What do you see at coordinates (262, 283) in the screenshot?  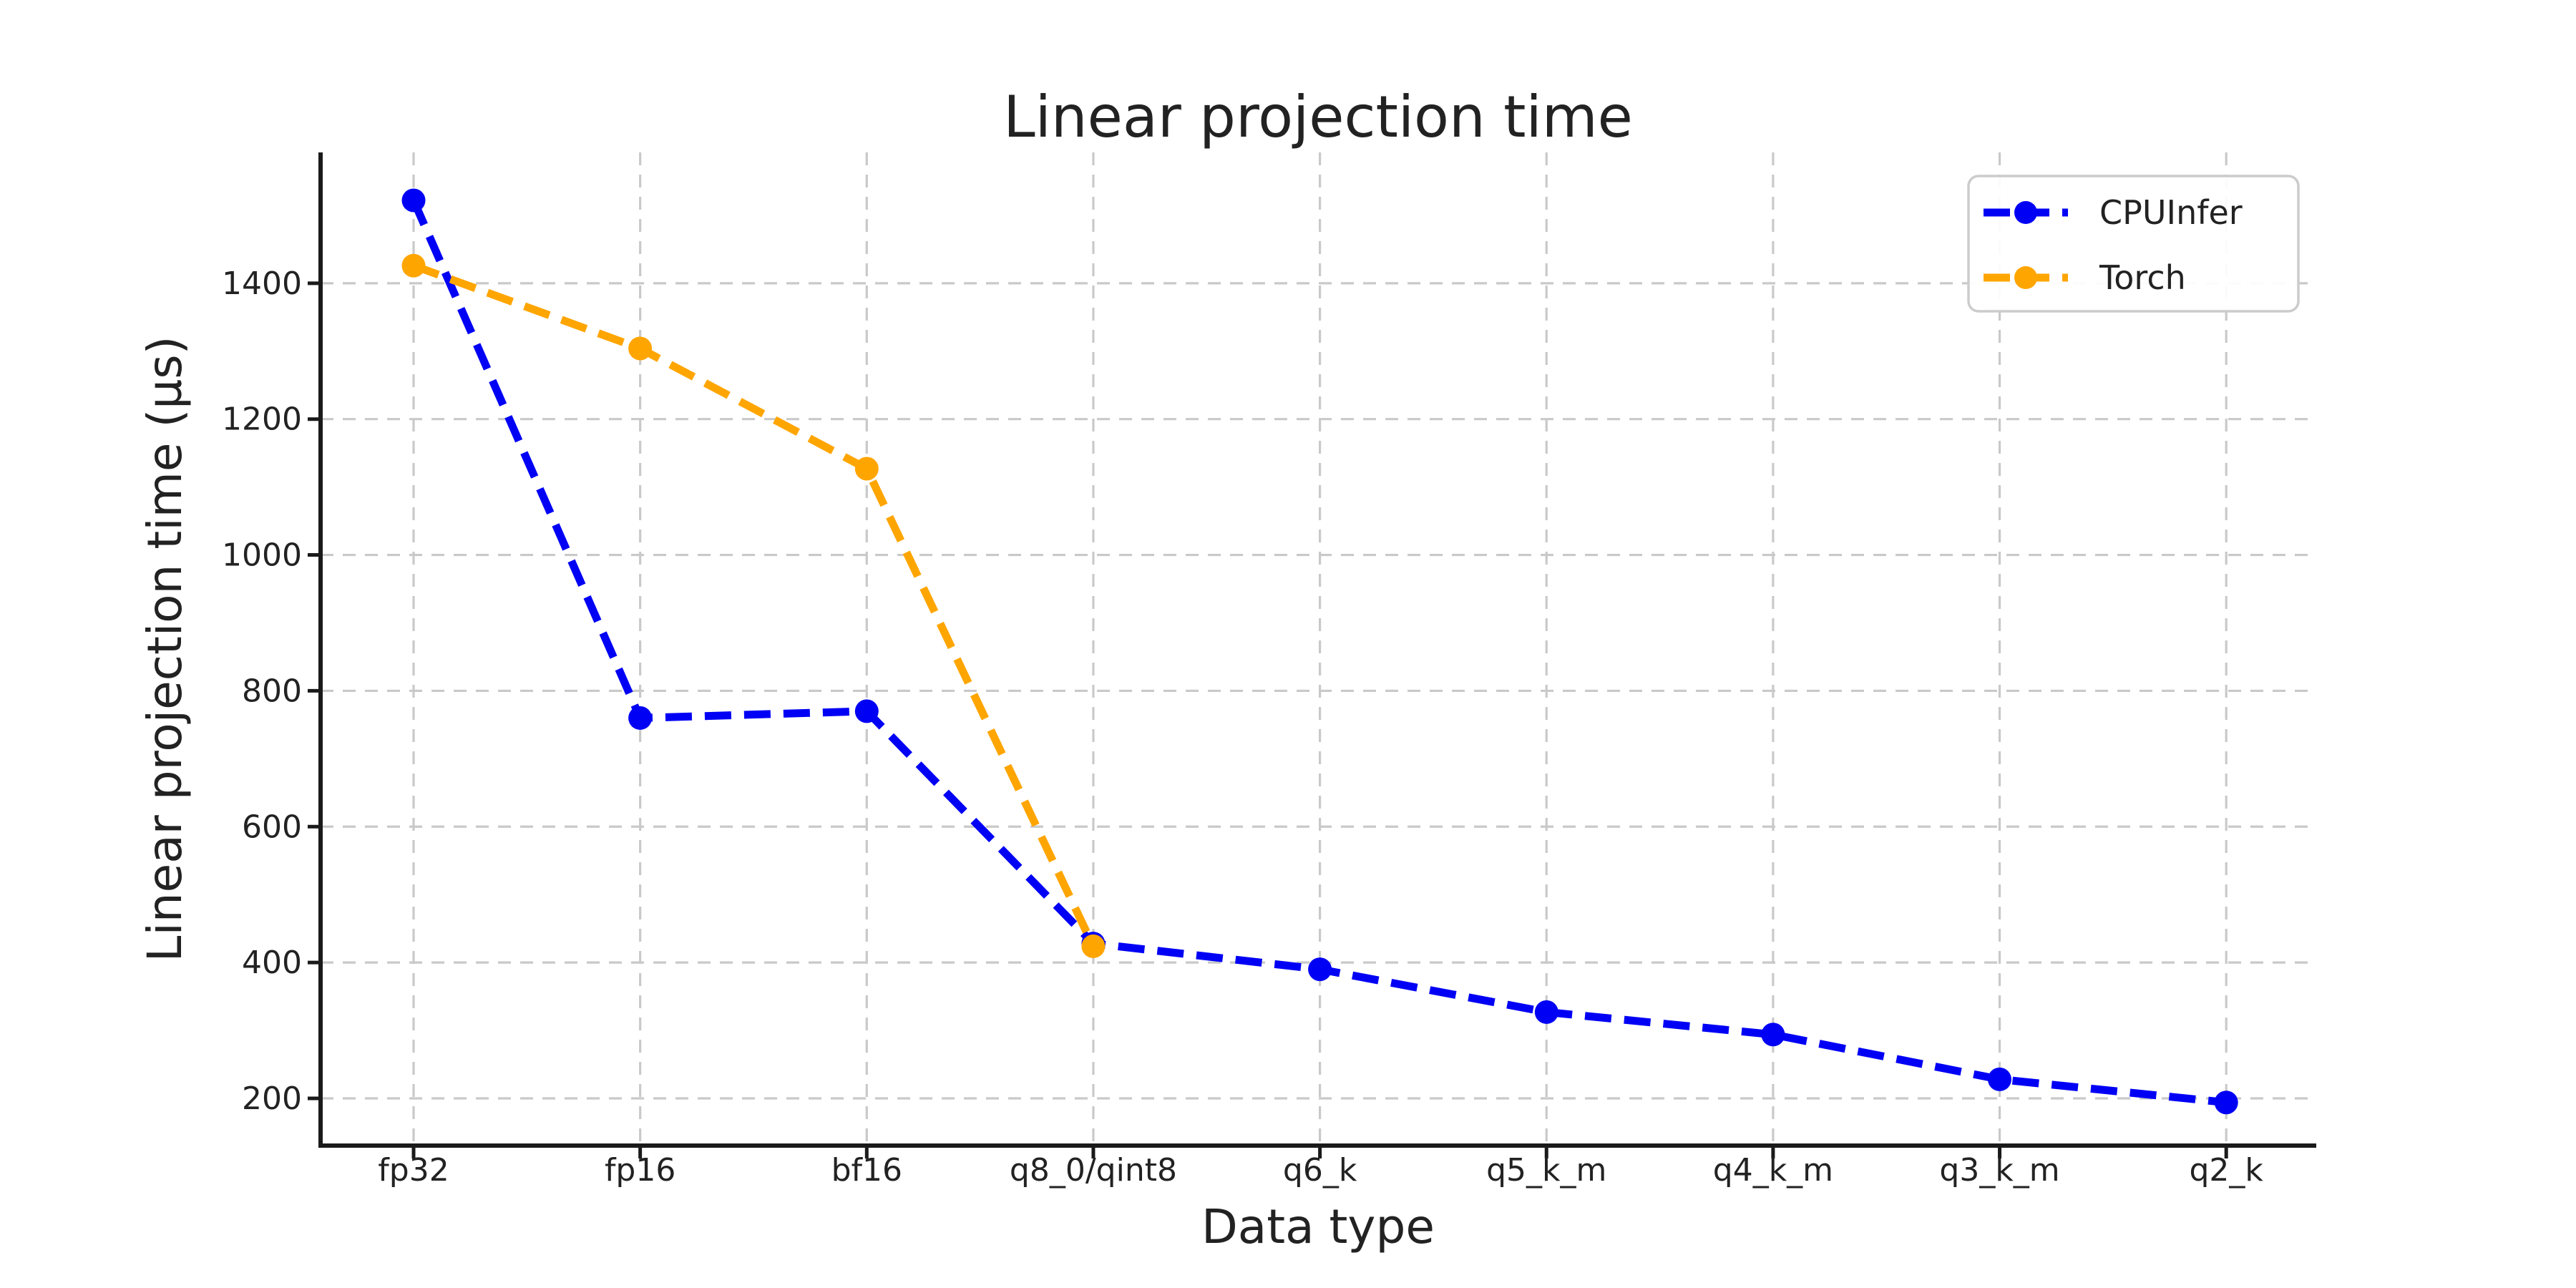 I see `y-tick-label: 1400` at bounding box center [262, 283].